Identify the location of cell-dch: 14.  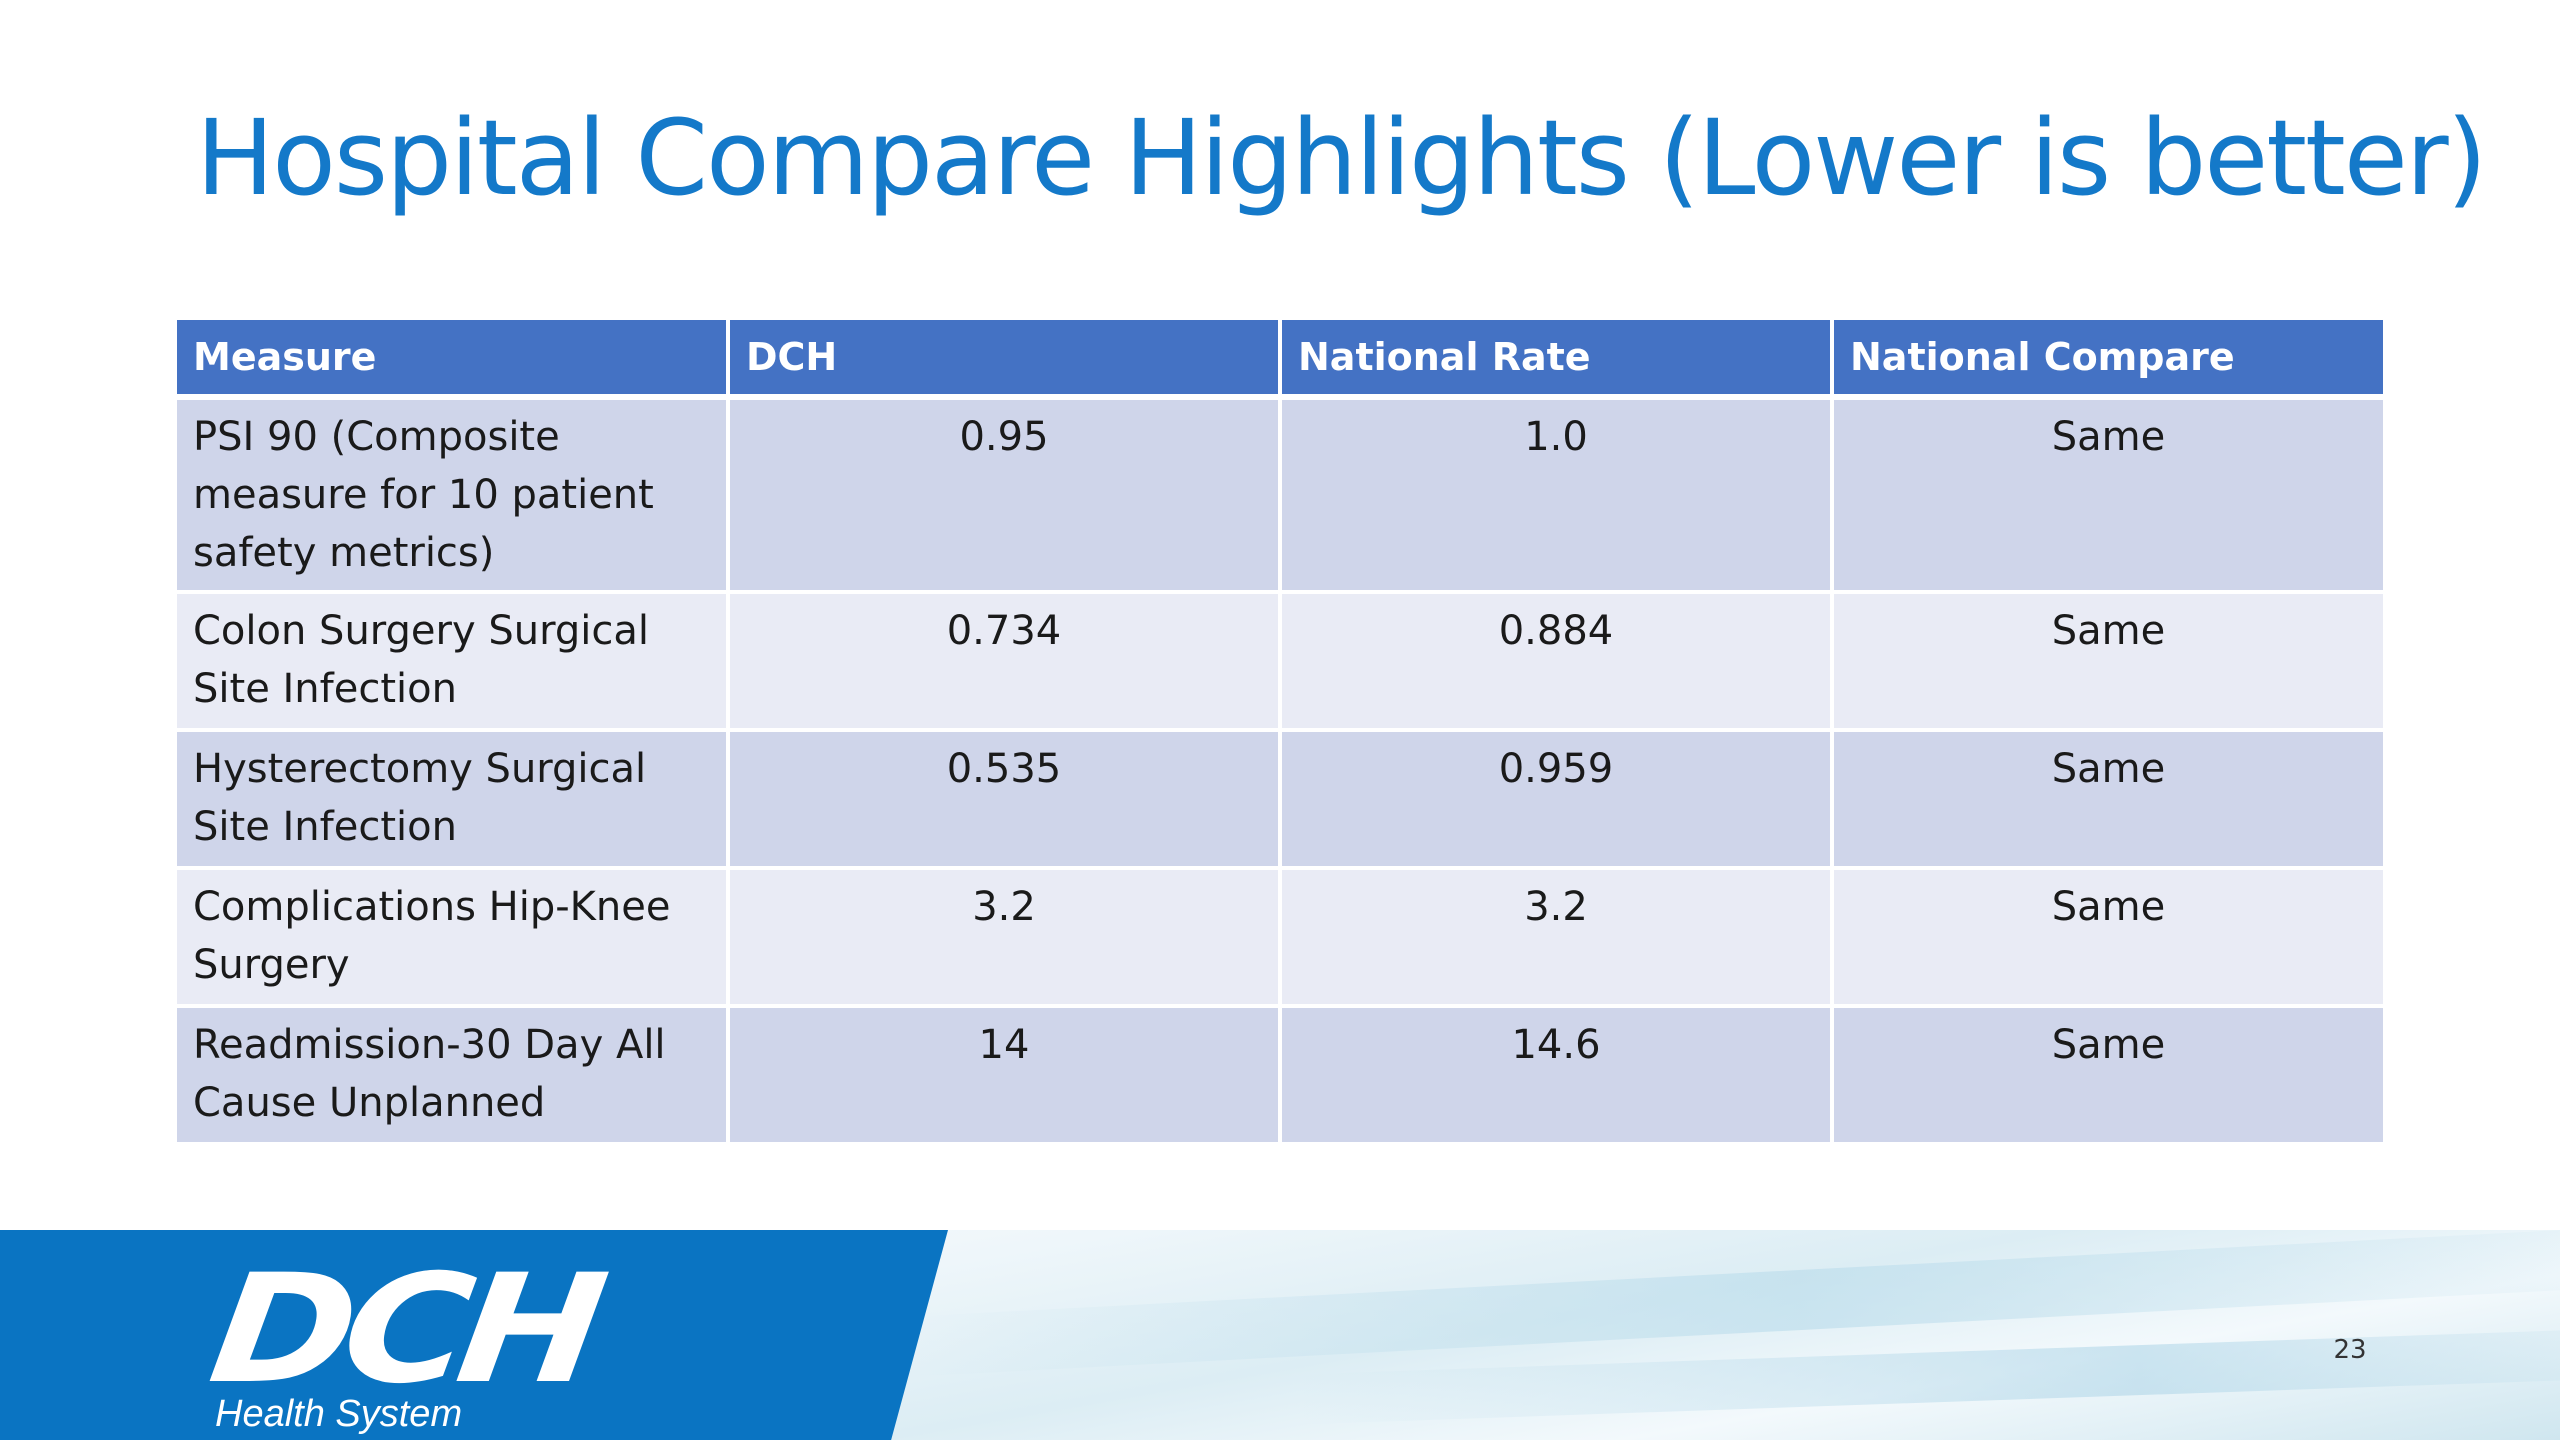
(1005, 1076).